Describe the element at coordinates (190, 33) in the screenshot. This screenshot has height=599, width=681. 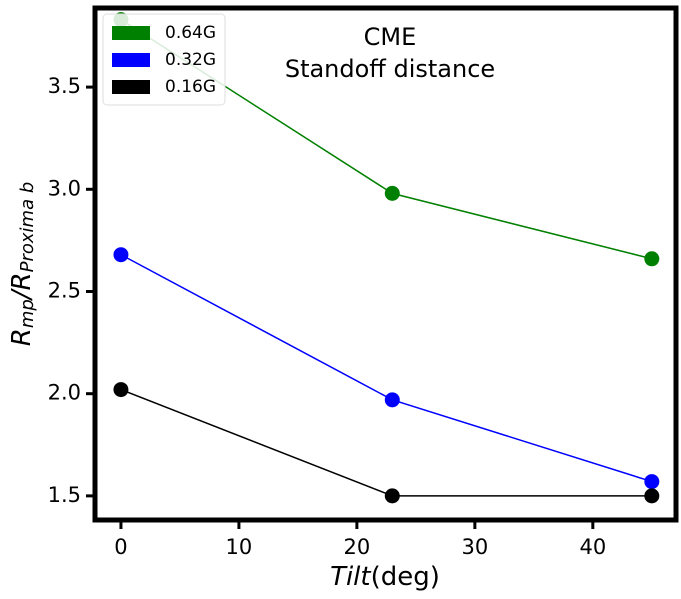
I see `legend-label: 0.64G` at that location.